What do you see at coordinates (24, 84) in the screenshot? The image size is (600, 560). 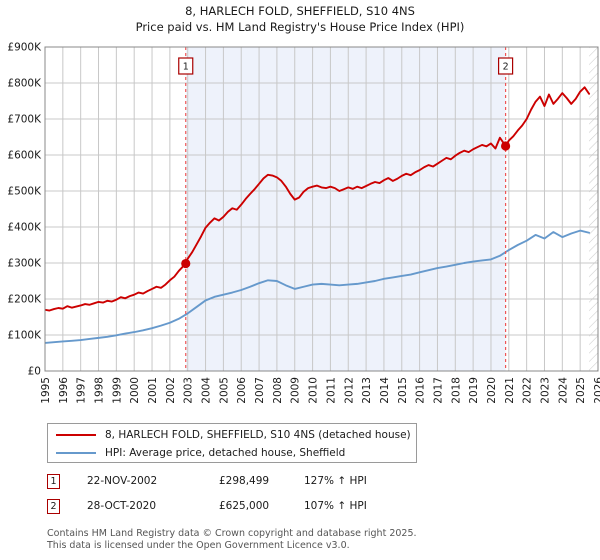 I see `svg-text: £800K` at bounding box center [24, 84].